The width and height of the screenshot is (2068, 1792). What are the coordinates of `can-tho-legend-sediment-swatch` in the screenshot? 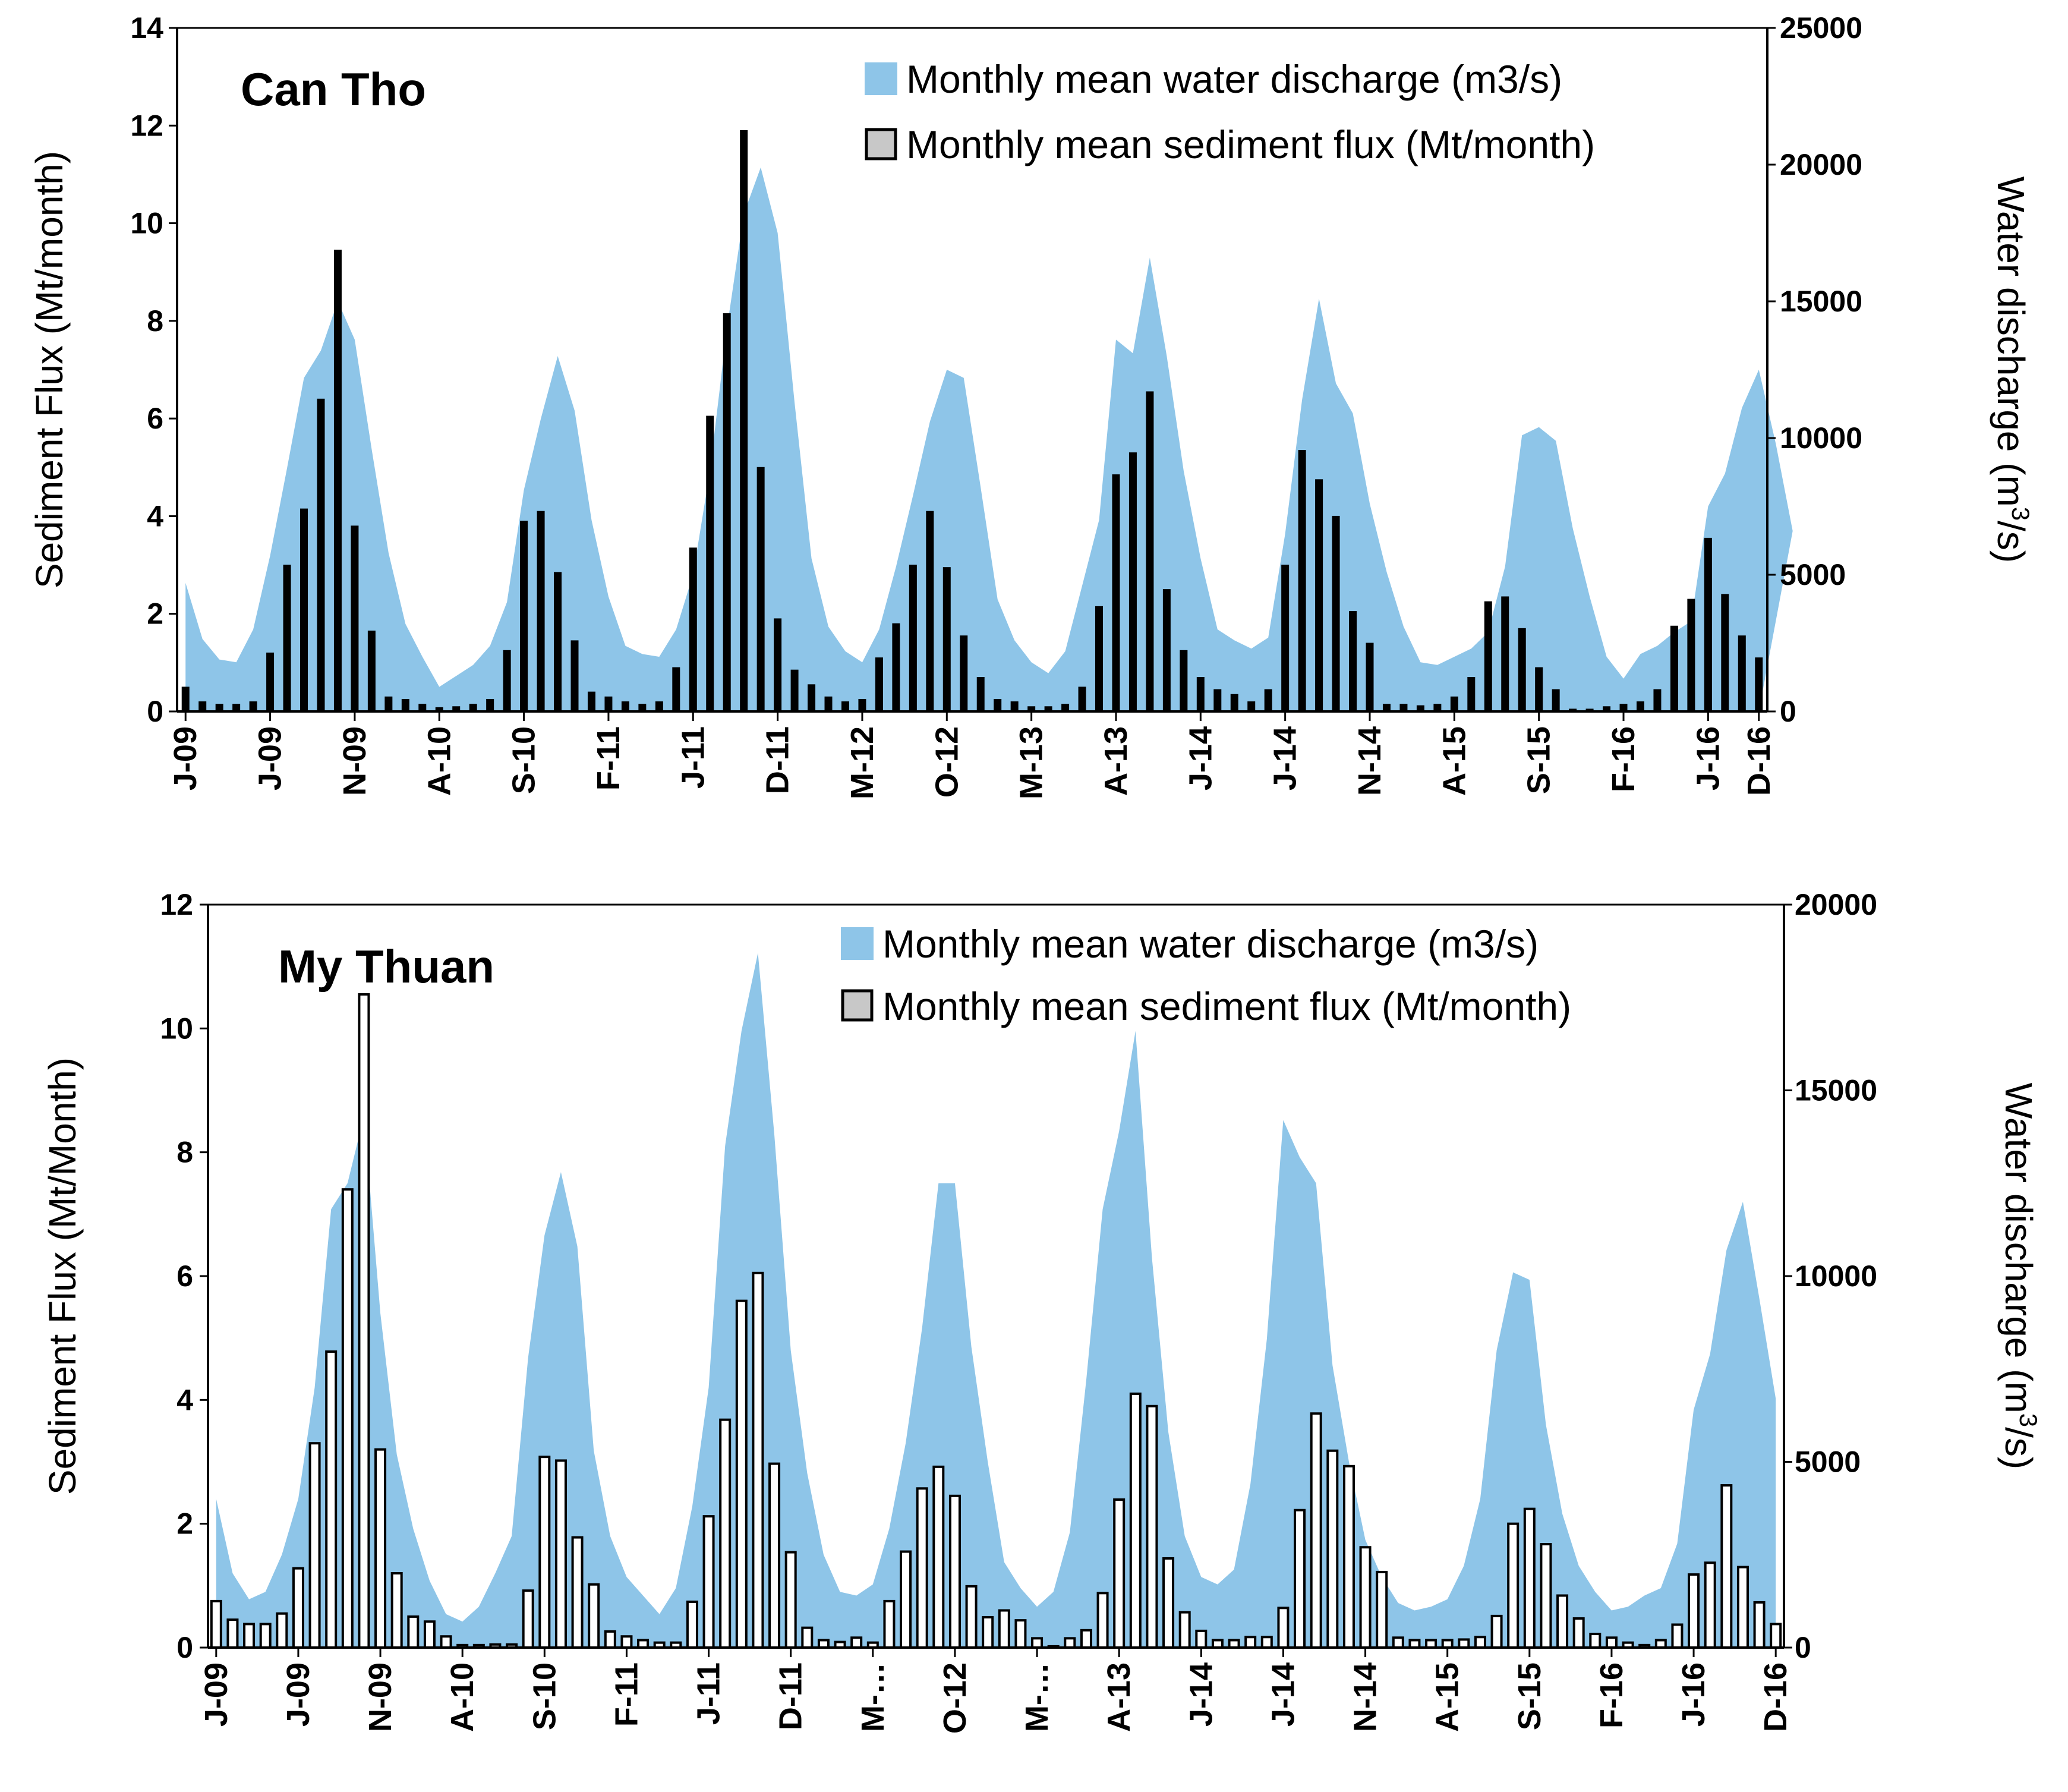 It's located at (881, 144).